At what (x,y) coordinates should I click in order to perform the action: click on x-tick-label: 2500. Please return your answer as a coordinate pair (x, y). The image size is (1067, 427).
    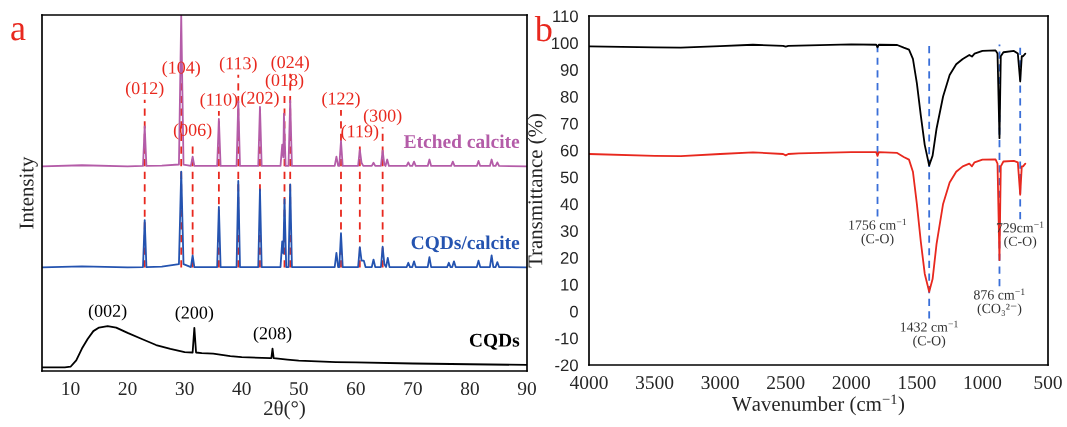
    Looking at the image, I should click on (786, 382).